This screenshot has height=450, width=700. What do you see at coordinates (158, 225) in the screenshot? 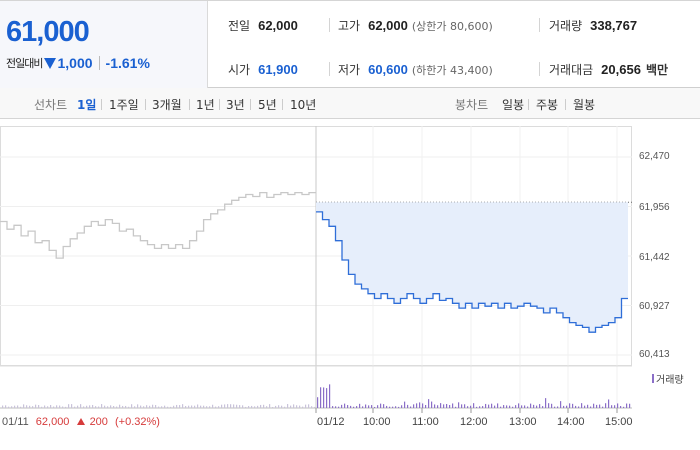
I see `prev-day-line` at bounding box center [158, 225].